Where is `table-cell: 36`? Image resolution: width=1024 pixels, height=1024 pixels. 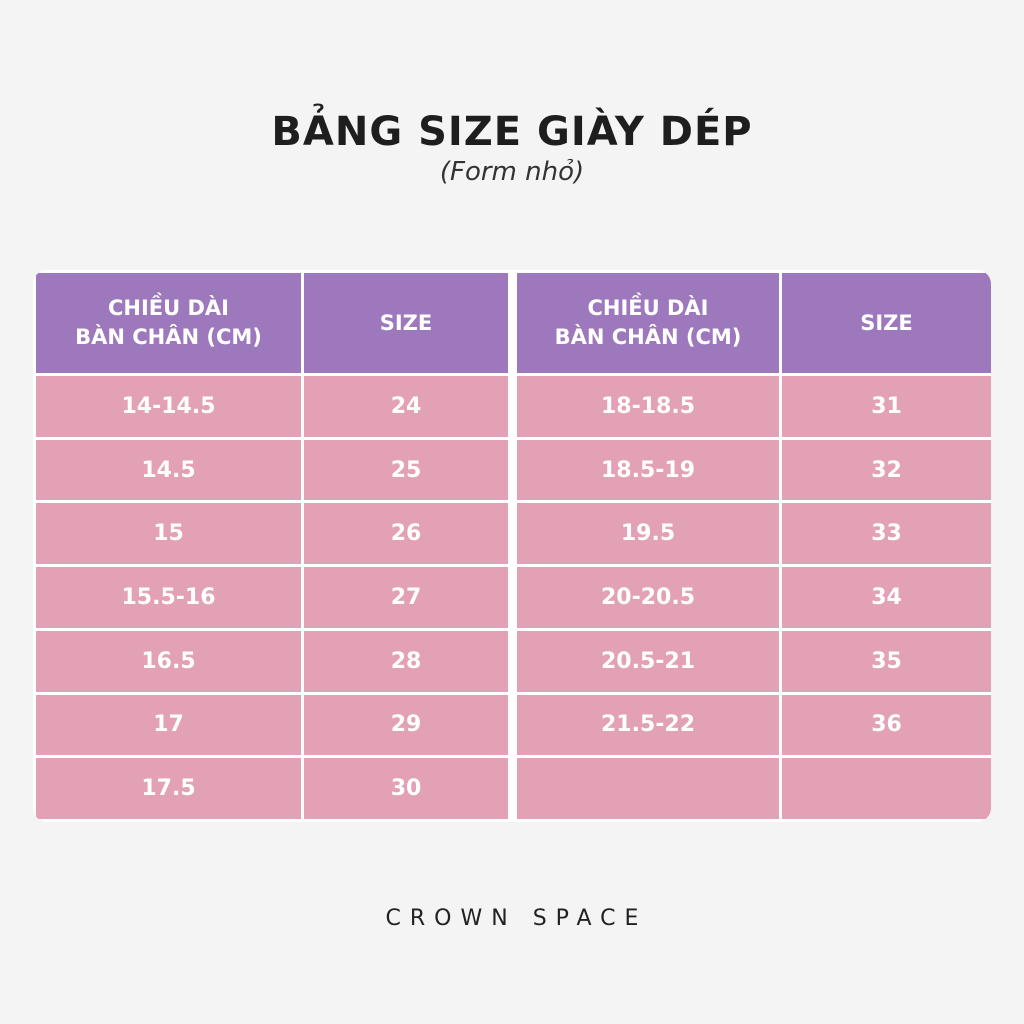
table-cell: 36 is located at coordinates (885, 725).